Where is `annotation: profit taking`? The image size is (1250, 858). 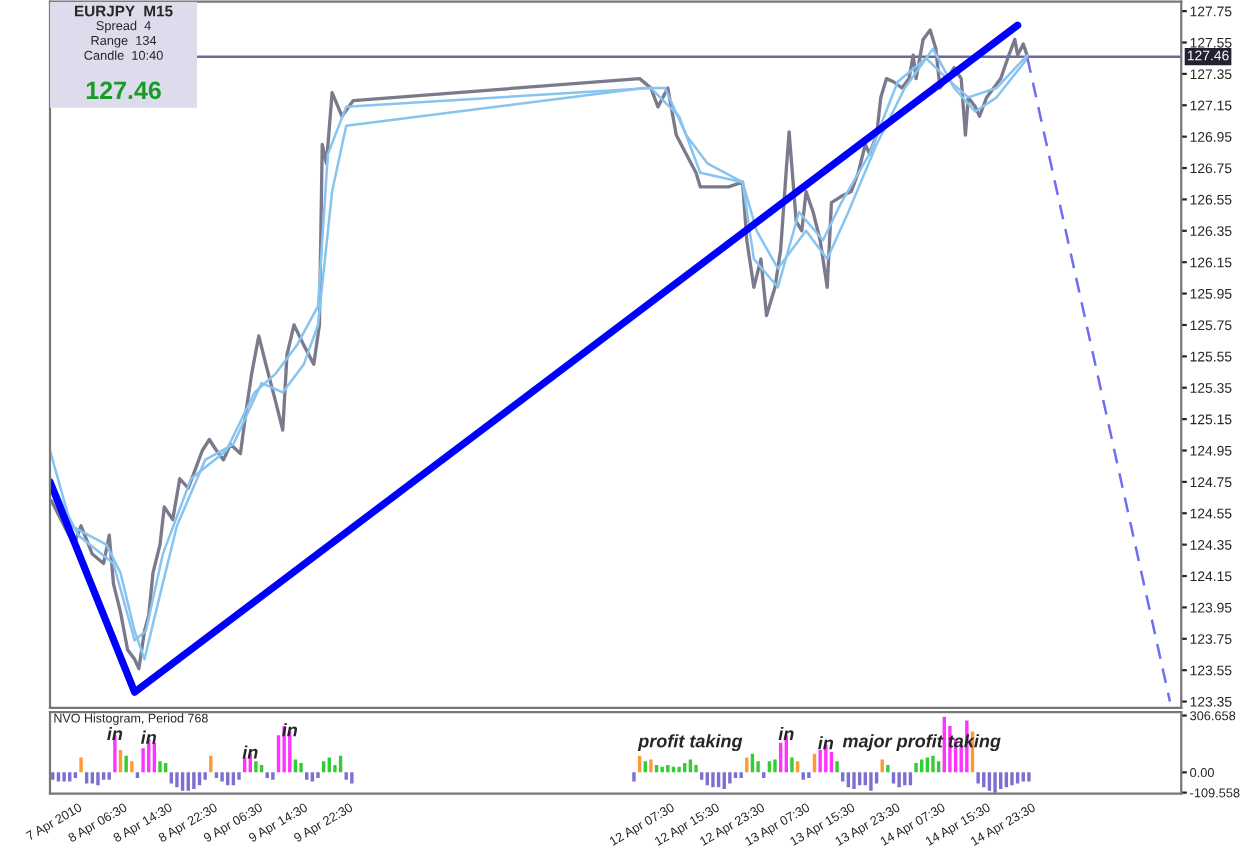 annotation: profit taking is located at coordinates (690, 743).